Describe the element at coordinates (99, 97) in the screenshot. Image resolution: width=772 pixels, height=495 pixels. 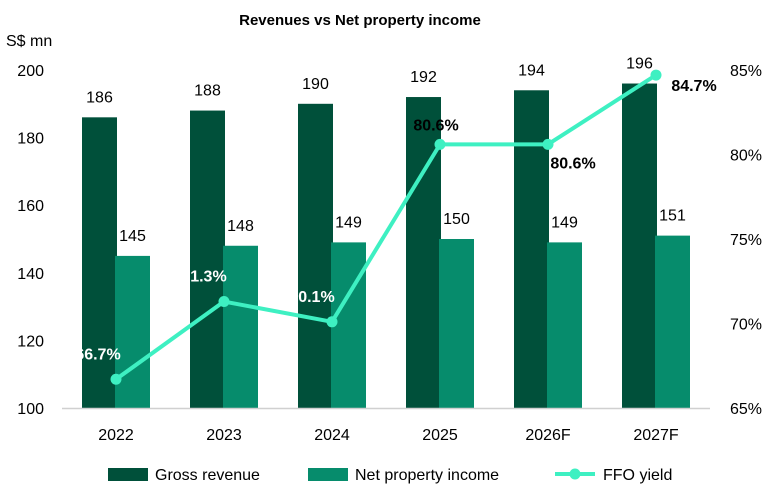
I see `bar-data-label: 186` at that location.